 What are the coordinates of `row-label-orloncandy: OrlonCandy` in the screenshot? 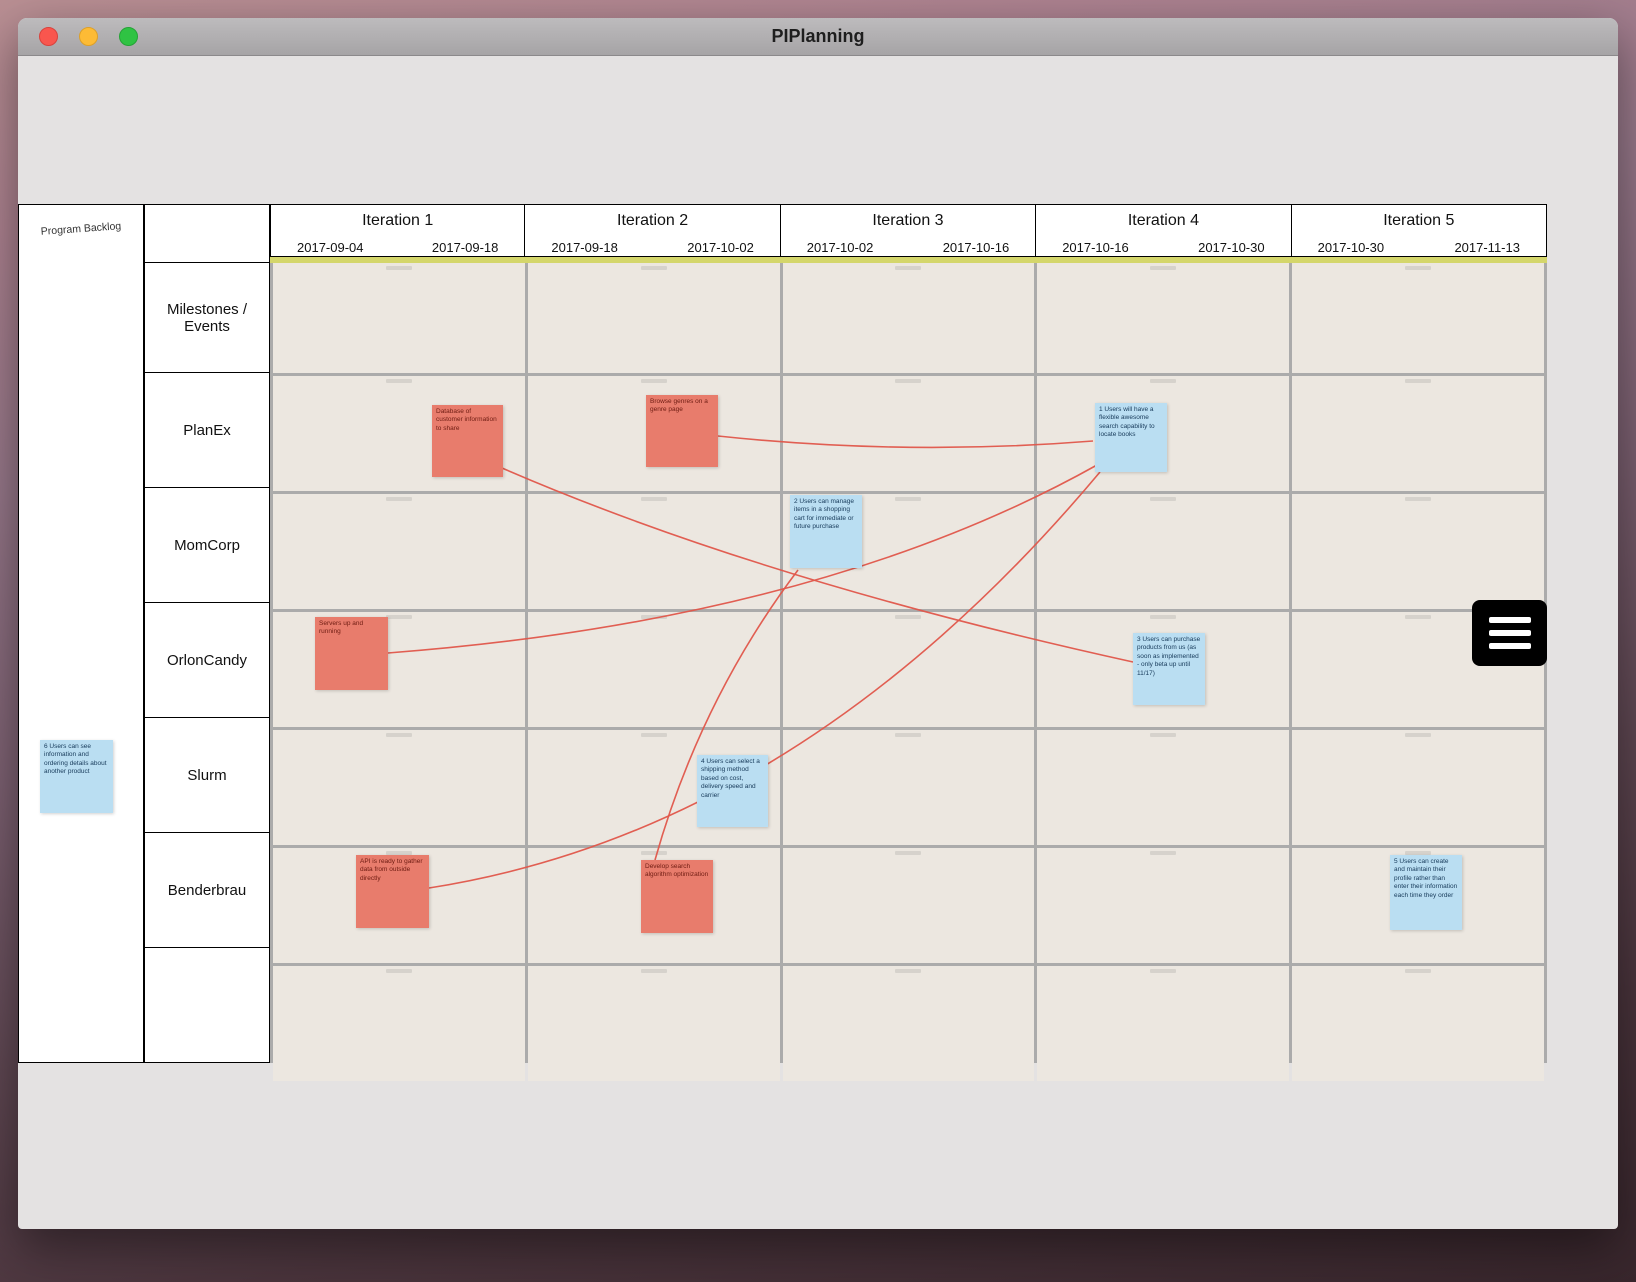 It's located at (207, 660).